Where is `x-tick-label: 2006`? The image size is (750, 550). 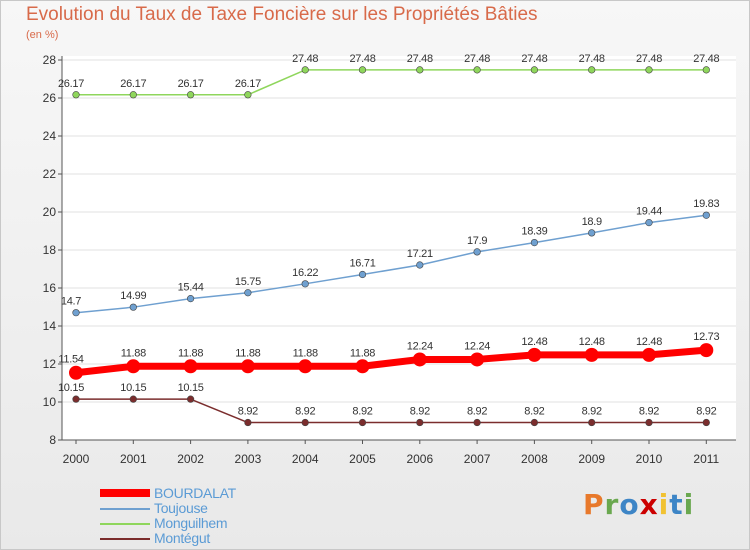
x-tick-label: 2006 is located at coordinates (419, 459).